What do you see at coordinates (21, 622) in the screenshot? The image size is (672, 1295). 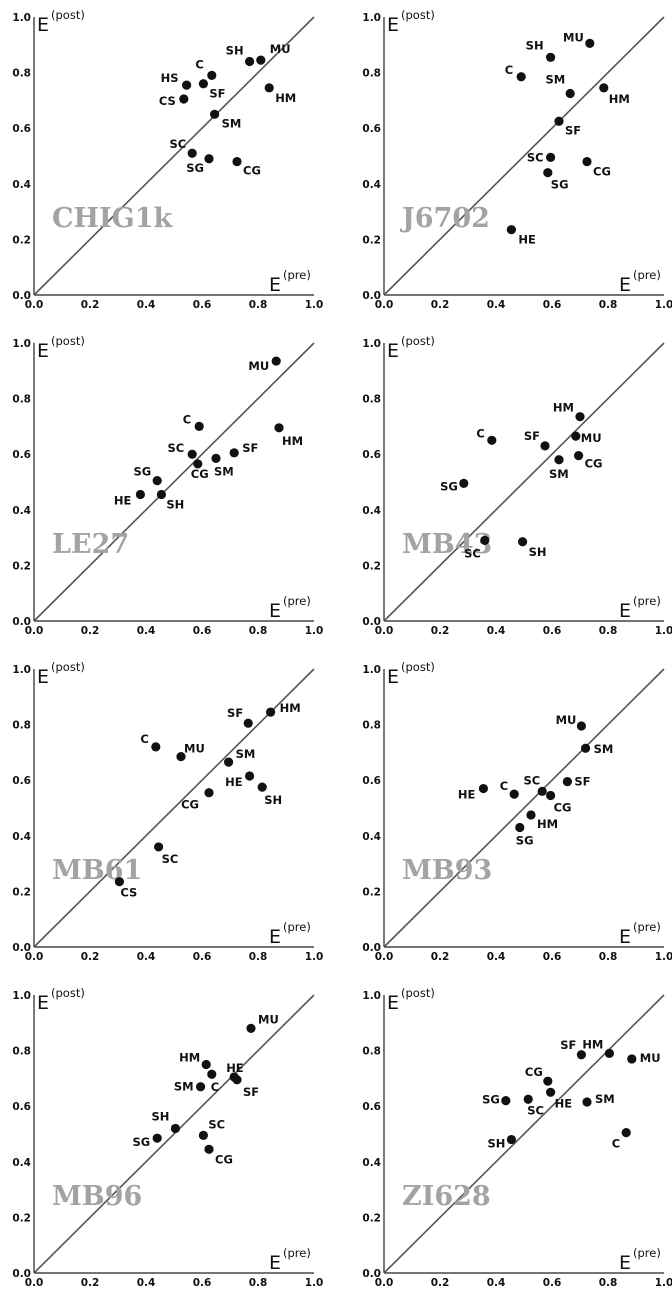 I see `y-tick-label: 0.0` at bounding box center [21, 622].